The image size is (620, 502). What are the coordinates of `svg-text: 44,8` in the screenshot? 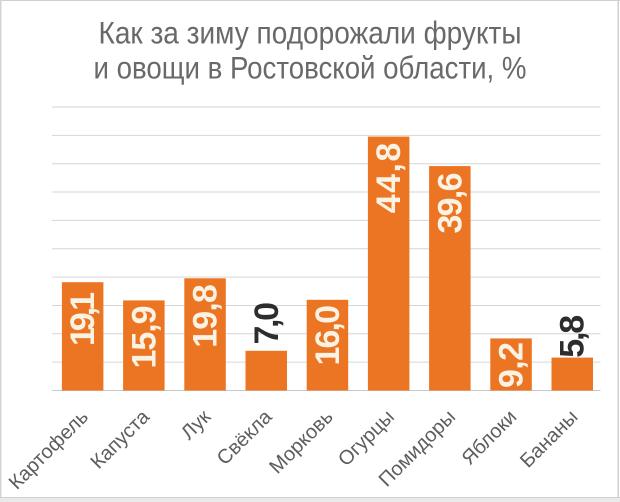 It's located at (389, 178).